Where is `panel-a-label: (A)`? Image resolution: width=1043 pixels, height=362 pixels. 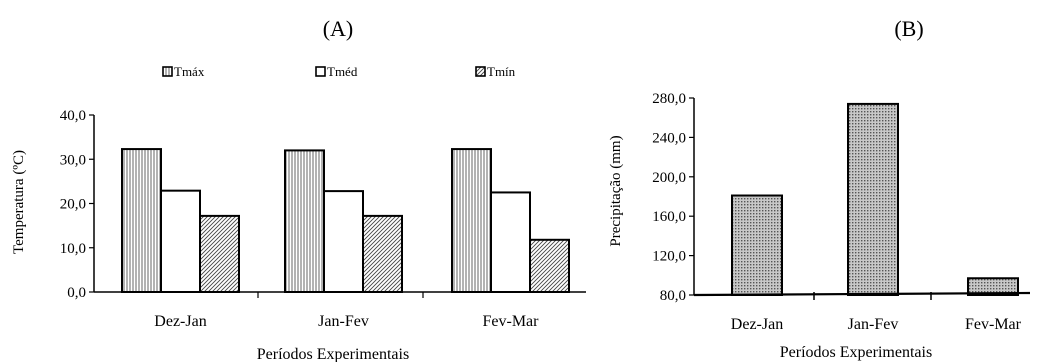 panel-a-label: (A) is located at coordinates (338, 28).